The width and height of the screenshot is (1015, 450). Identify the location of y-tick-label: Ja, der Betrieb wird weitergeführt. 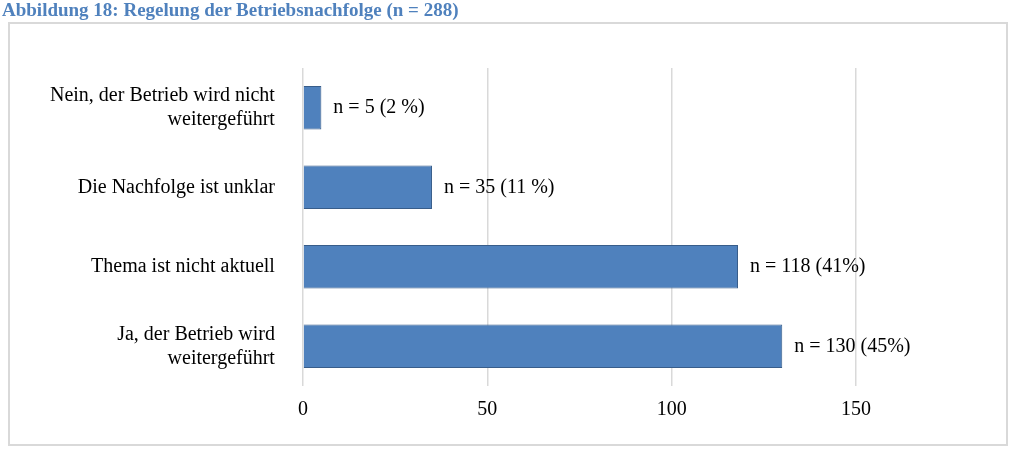
(196, 345).